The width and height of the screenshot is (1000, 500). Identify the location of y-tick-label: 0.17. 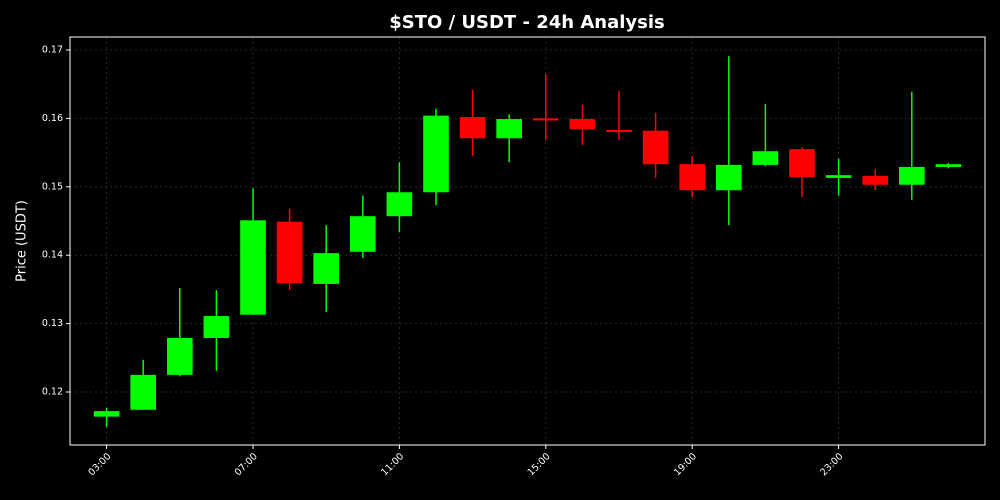
(52, 49).